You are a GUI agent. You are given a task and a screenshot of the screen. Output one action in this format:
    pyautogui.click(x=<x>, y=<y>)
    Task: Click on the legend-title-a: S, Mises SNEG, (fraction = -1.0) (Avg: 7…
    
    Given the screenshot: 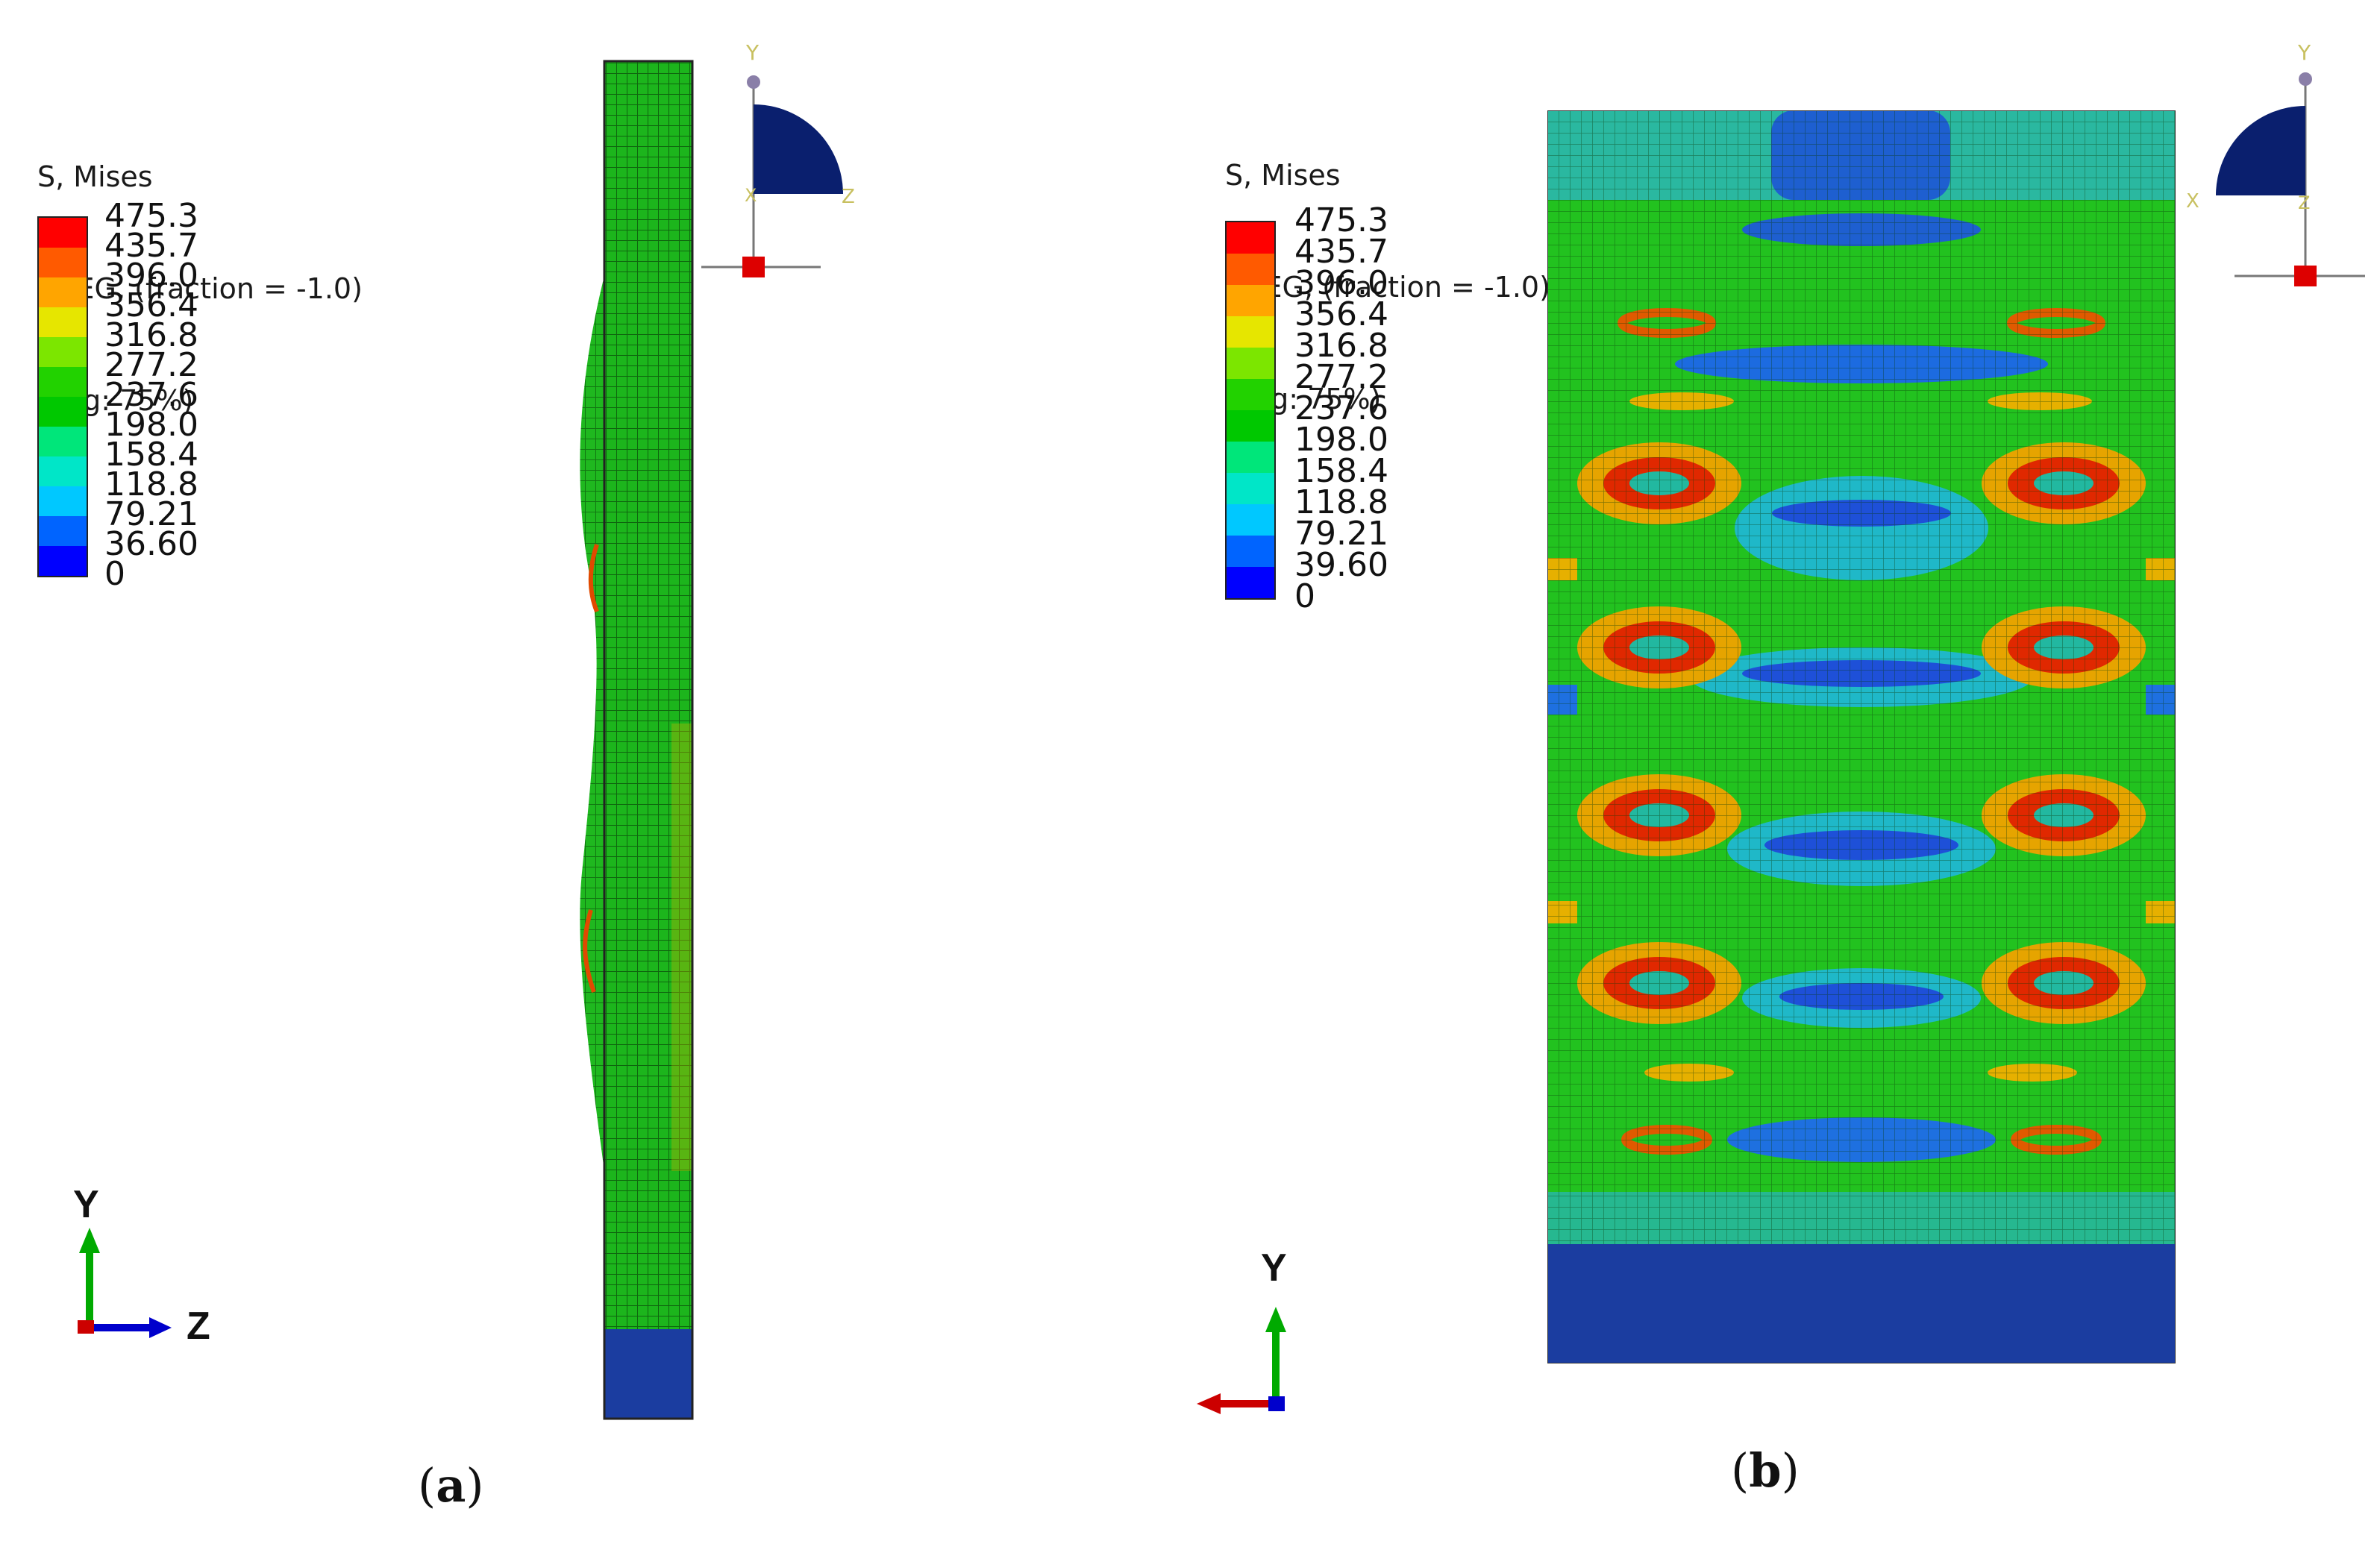 What is the action you would take?
    pyautogui.click(x=200, y=289)
    